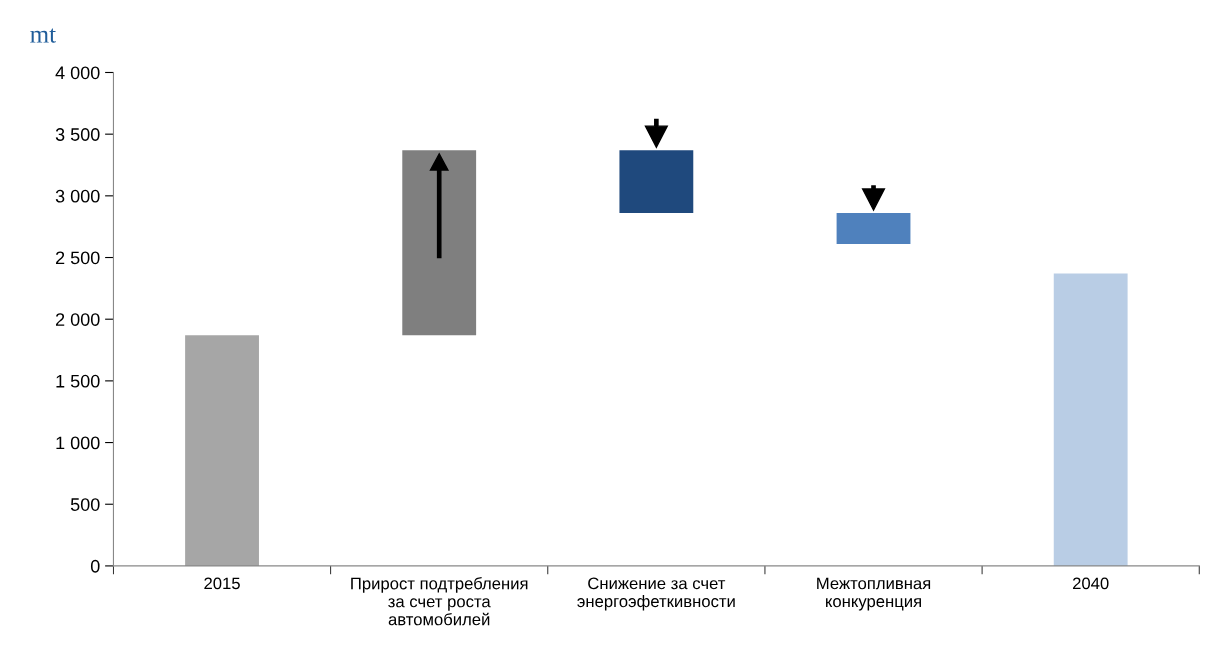 The height and width of the screenshot is (665, 1220). What do you see at coordinates (78, 443) in the screenshot?
I see `y-tick-label: 1 000` at bounding box center [78, 443].